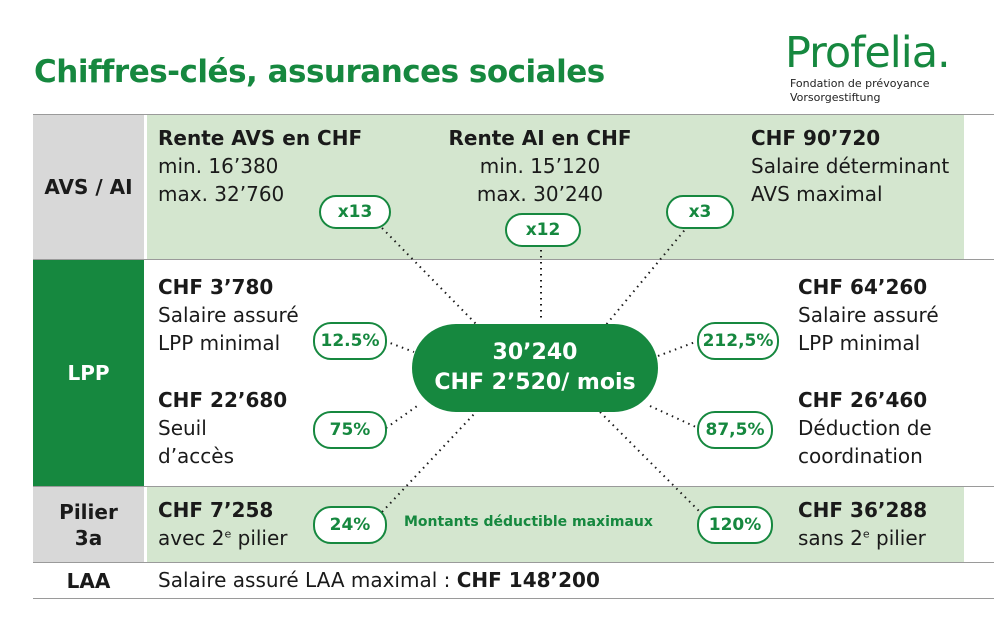  What do you see at coordinates (260, 138) in the screenshot?
I see `rente-avs-title: Rente AVS en CHF` at bounding box center [260, 138].